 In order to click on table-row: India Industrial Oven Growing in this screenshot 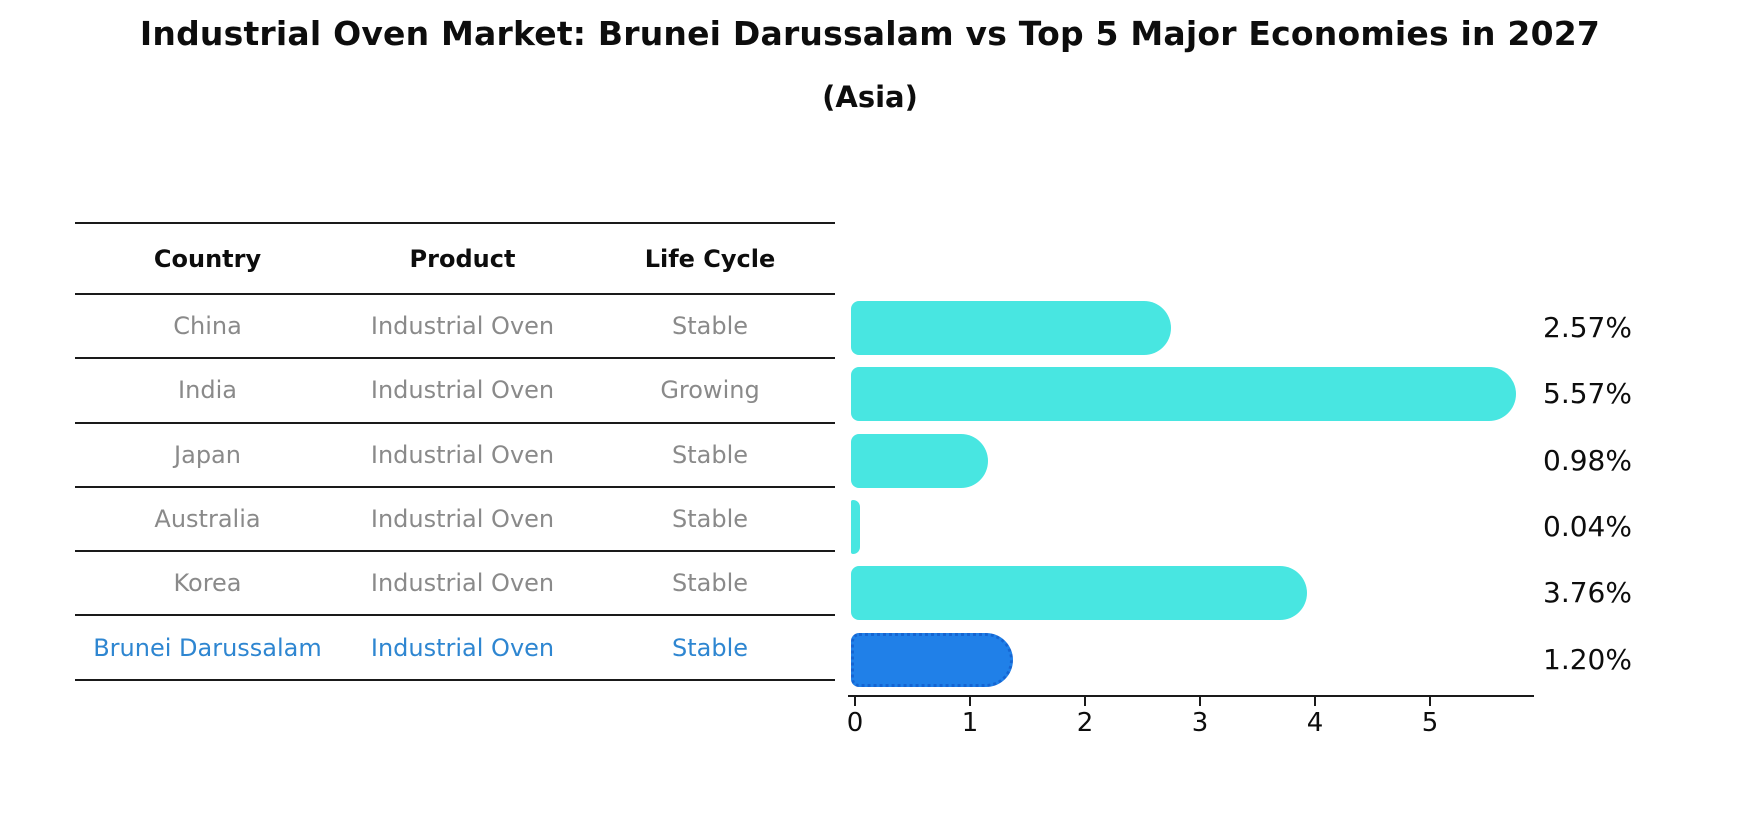, I will do `click(455, 391)`.